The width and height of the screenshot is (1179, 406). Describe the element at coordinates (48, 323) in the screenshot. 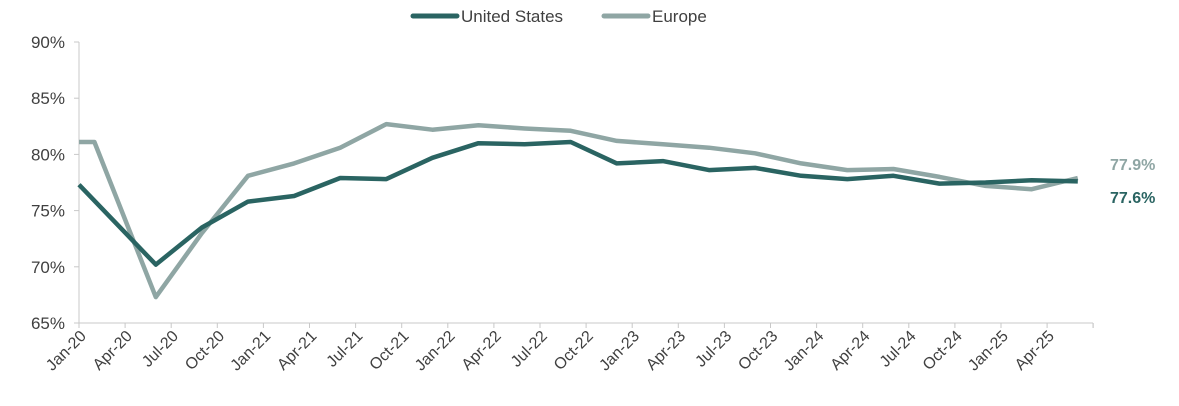

I see `y-tick-label: 65%` at that location.